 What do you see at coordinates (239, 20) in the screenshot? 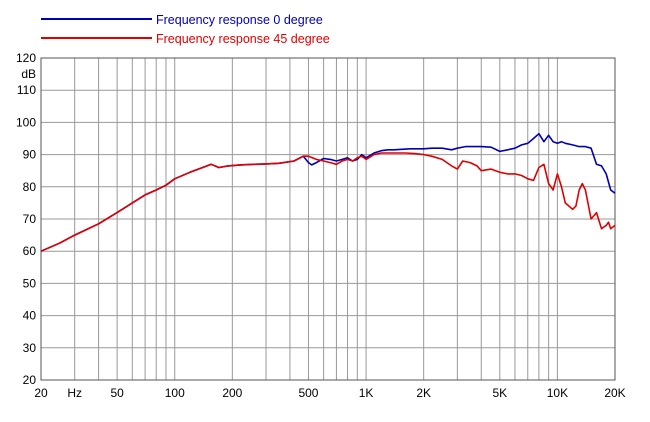
I see `legend-label: Frequency response 0 degree` at bounding box center [239, 20].